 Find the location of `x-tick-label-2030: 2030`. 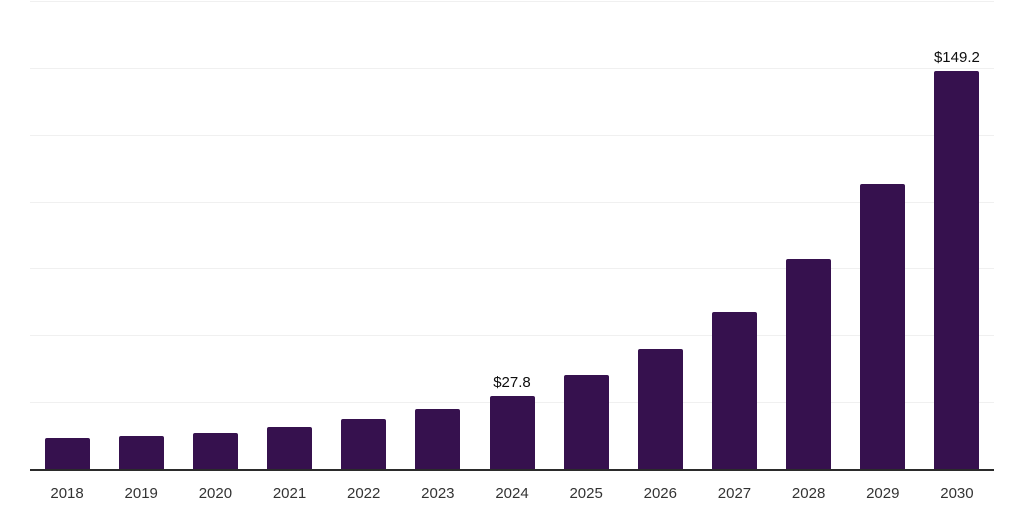

x-tick-label-2030: 2030 is located at coordinates (957, 493).